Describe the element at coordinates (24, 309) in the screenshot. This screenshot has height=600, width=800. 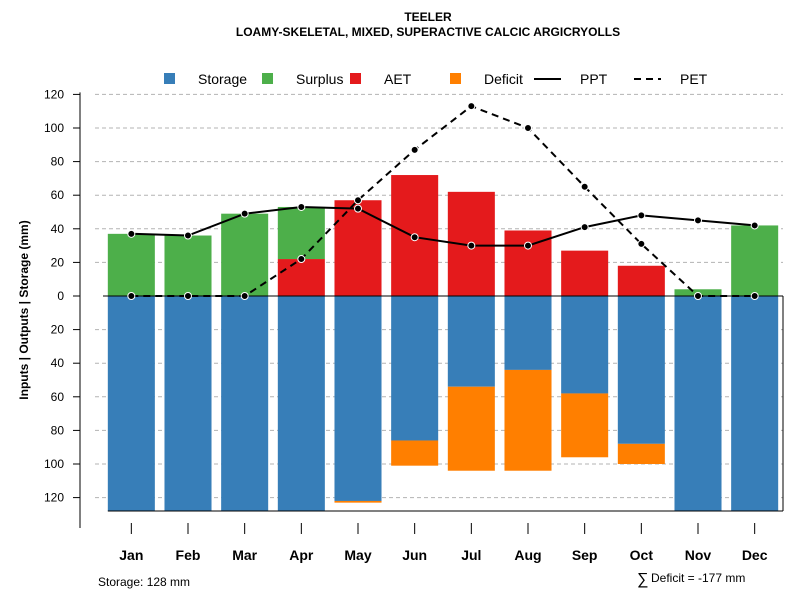
I see `y-axis-label: Inputs | Outputs | Storage (mm)` at that location.